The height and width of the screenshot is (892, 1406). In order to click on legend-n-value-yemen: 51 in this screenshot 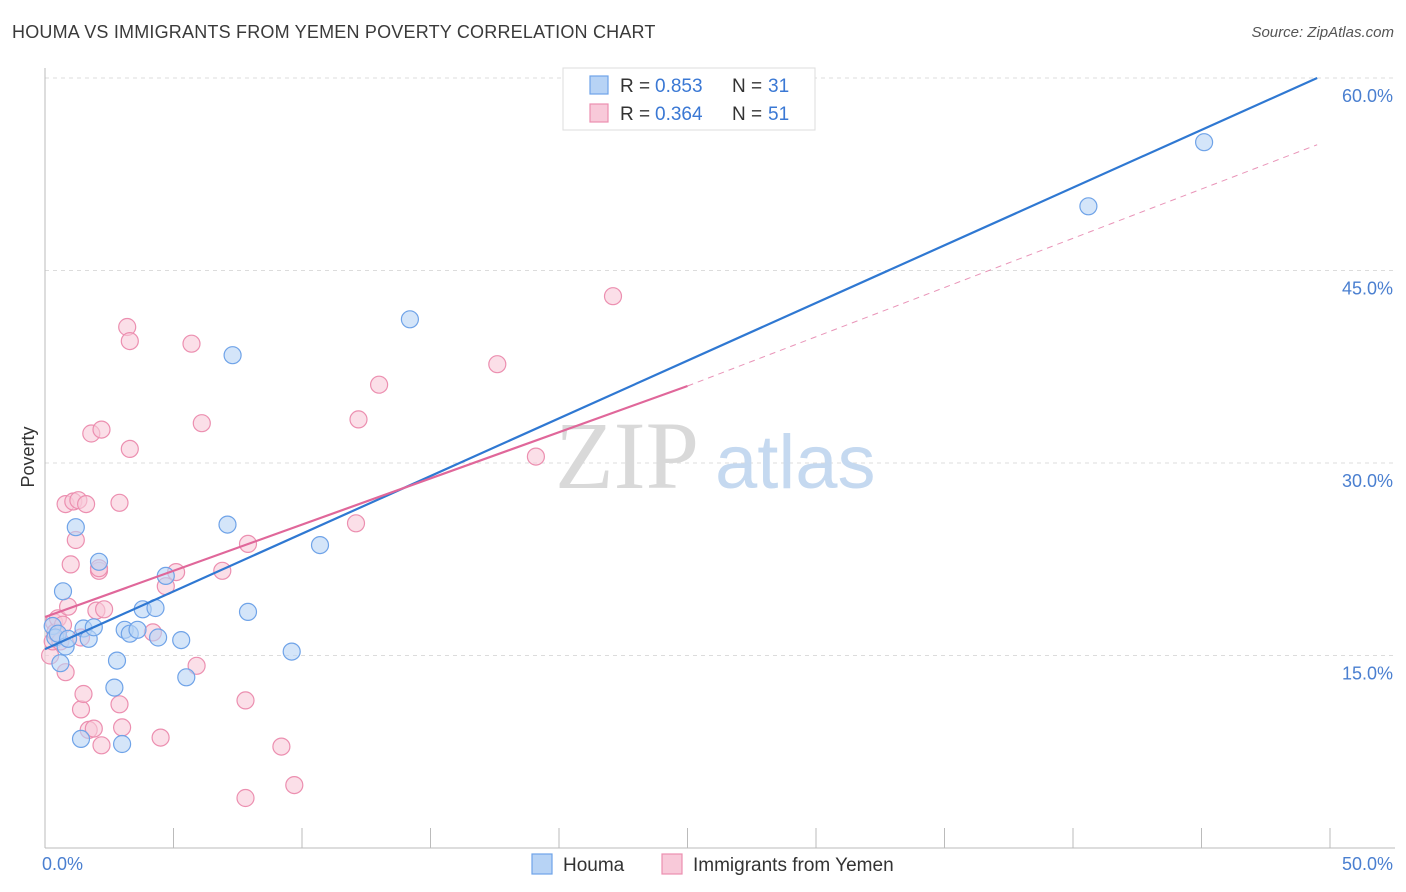, I will do `click(778, 114)`.